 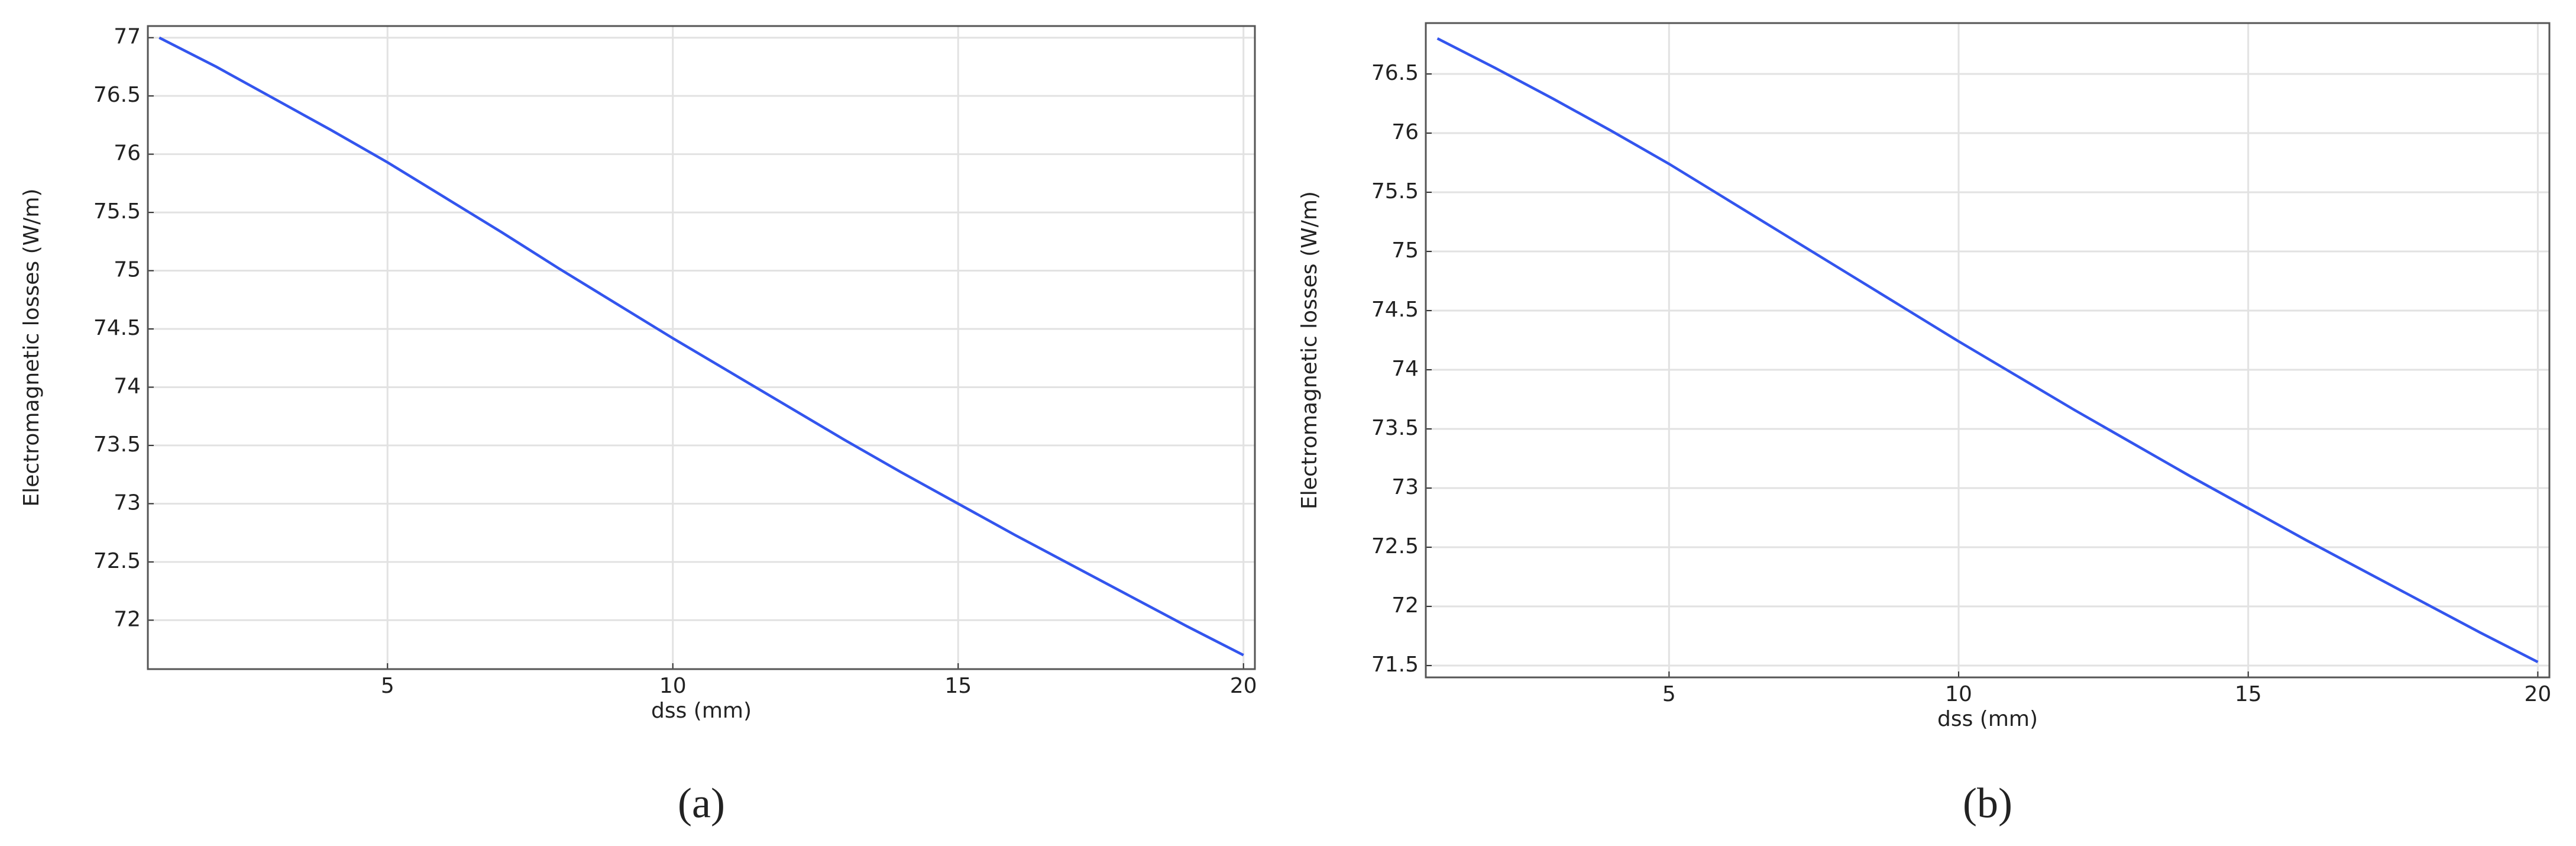 What do you see at coordinates (1395, 665) in the screenshot?
I see `y-tick-label: 71.5` at bounding box center [1395, 665].